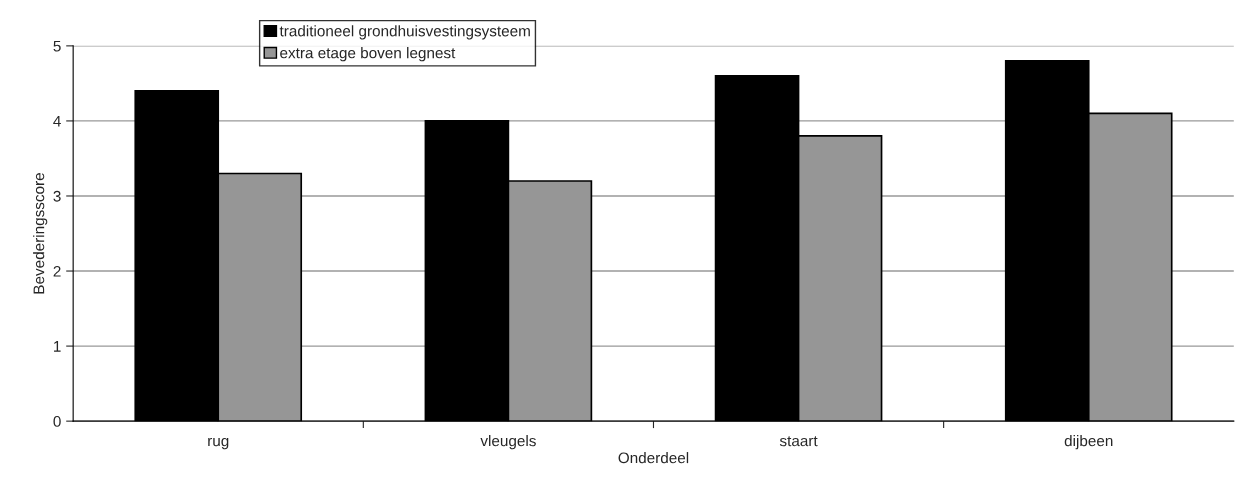  Describe the element at coordinates (57, 346) in the screenshot. I see `y-tick-label: 1` at that location.